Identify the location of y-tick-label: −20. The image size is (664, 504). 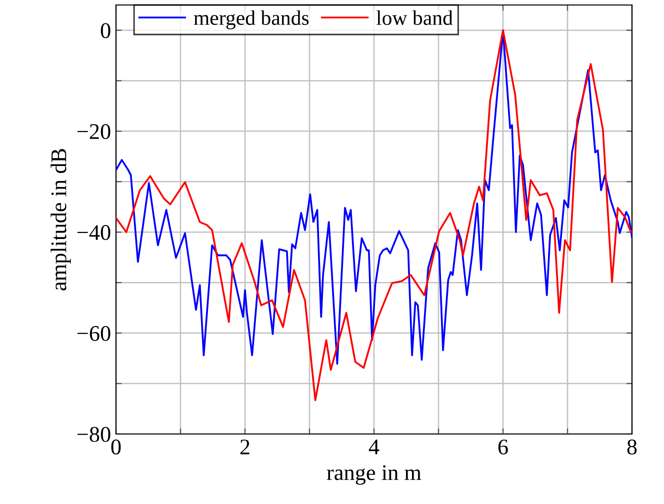
(93, 132).